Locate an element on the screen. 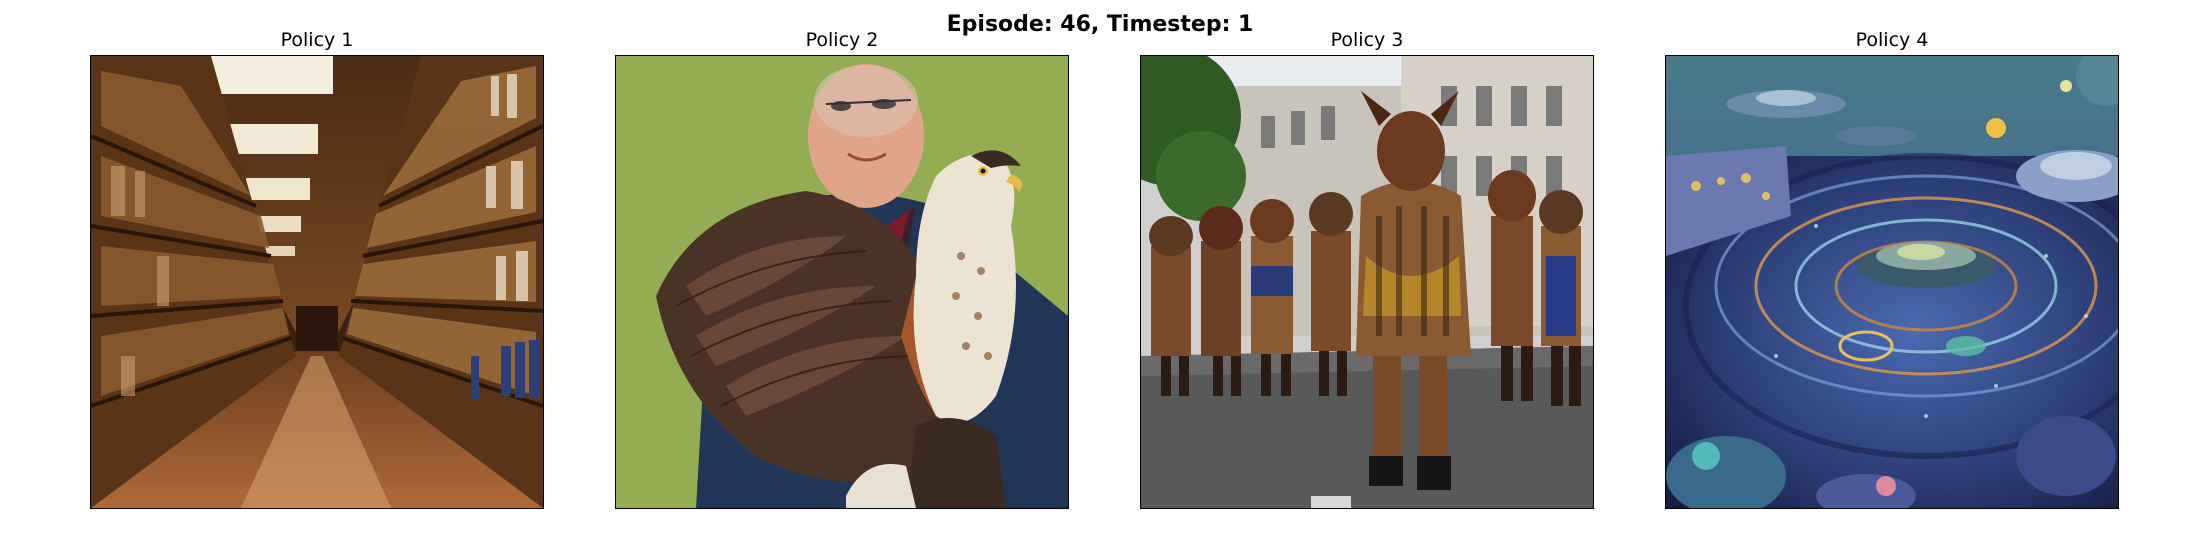 This screenshot has height=550, width=2200. panel-title-policy-2: Policy 2 is located at coordinates (842, 40).